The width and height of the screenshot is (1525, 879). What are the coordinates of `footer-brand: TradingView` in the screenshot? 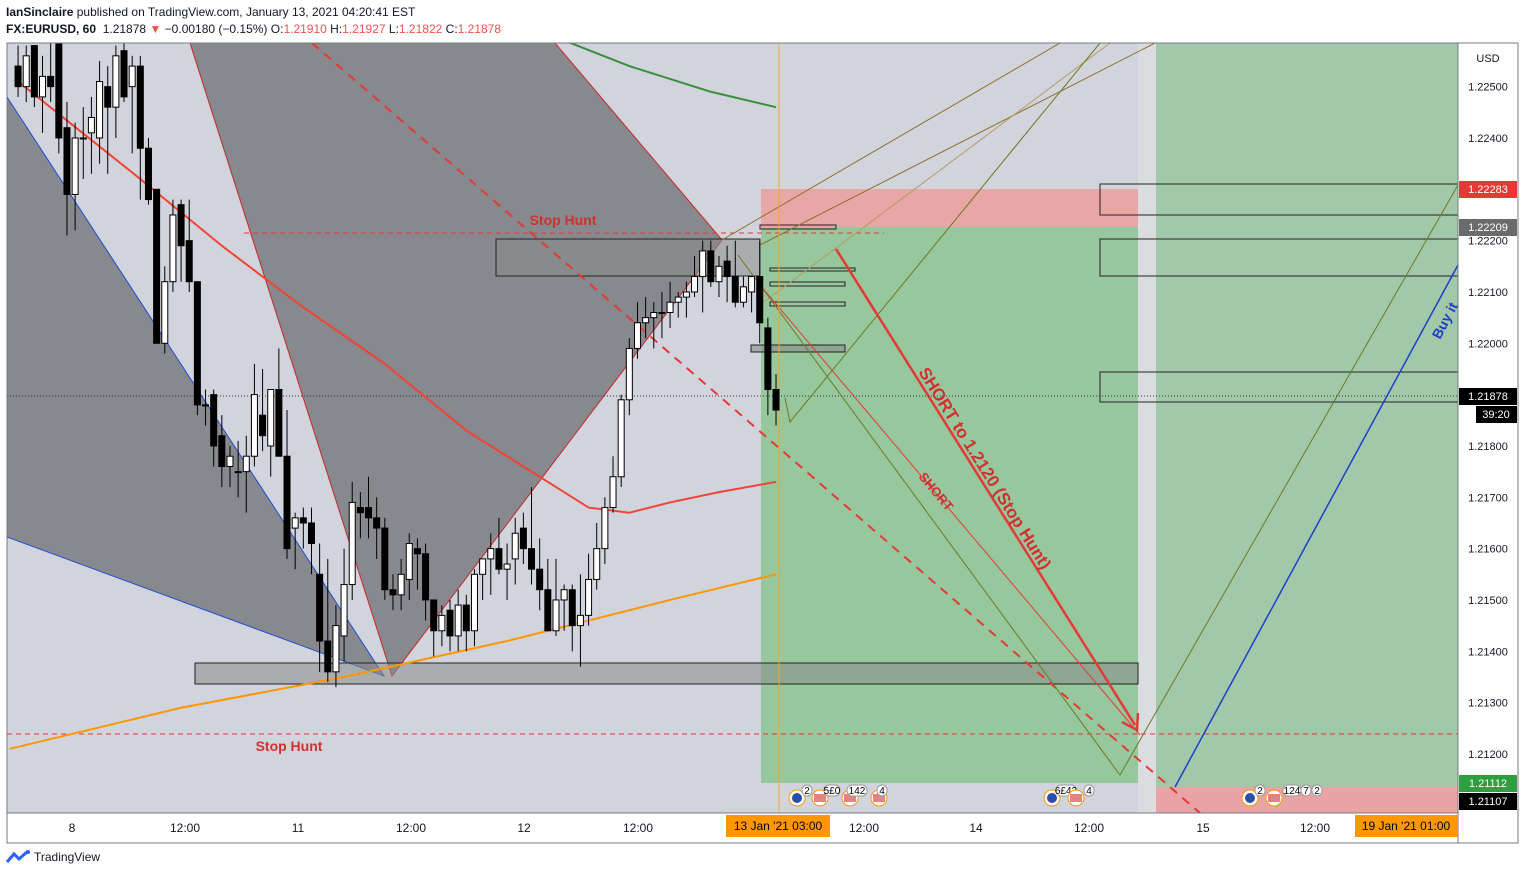 It's located at (53, 857).